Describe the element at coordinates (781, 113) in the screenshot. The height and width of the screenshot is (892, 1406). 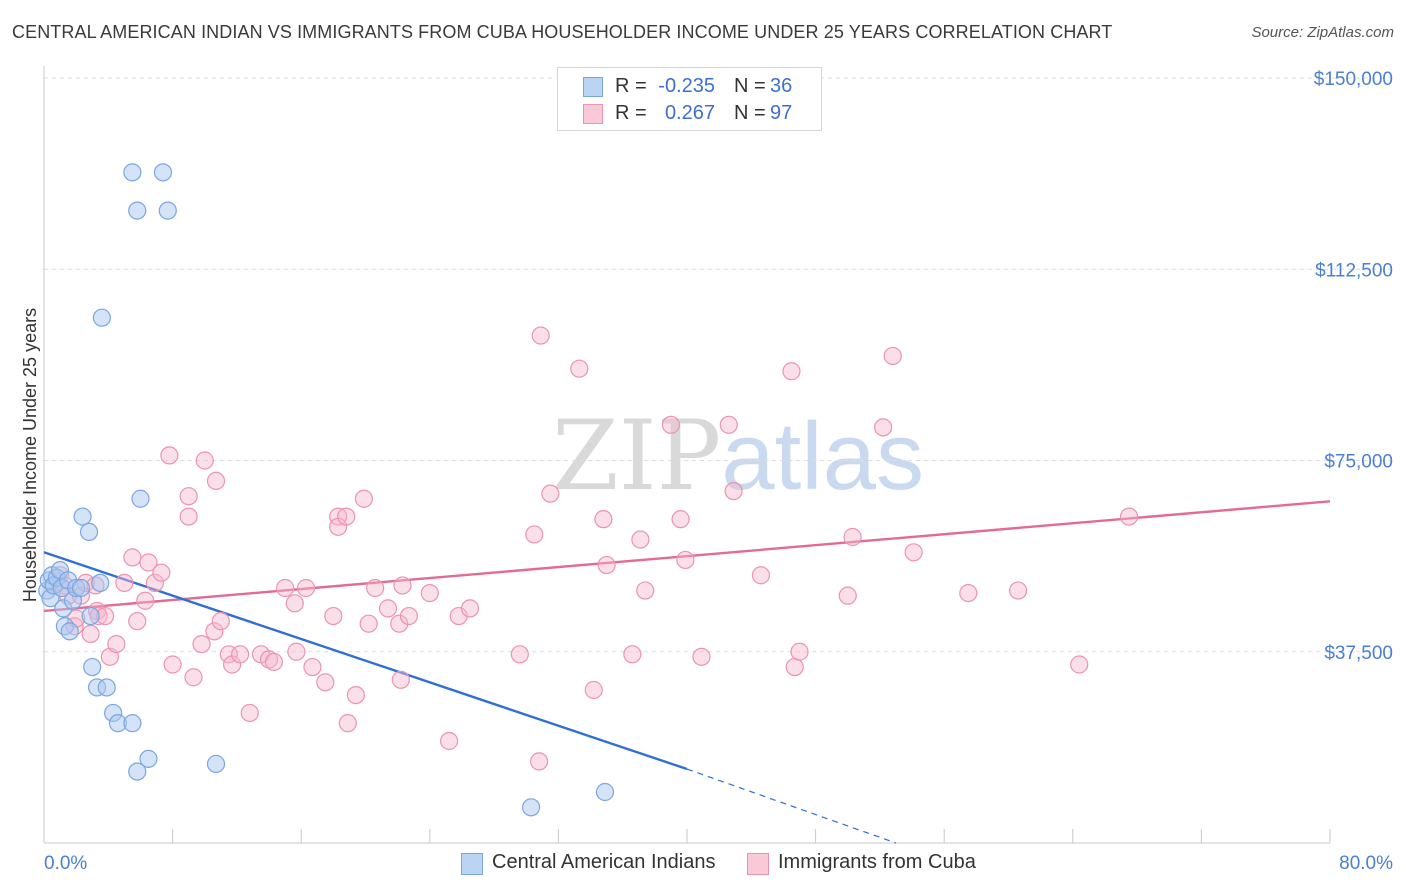
I see `legend-n-value: 97` at that location.